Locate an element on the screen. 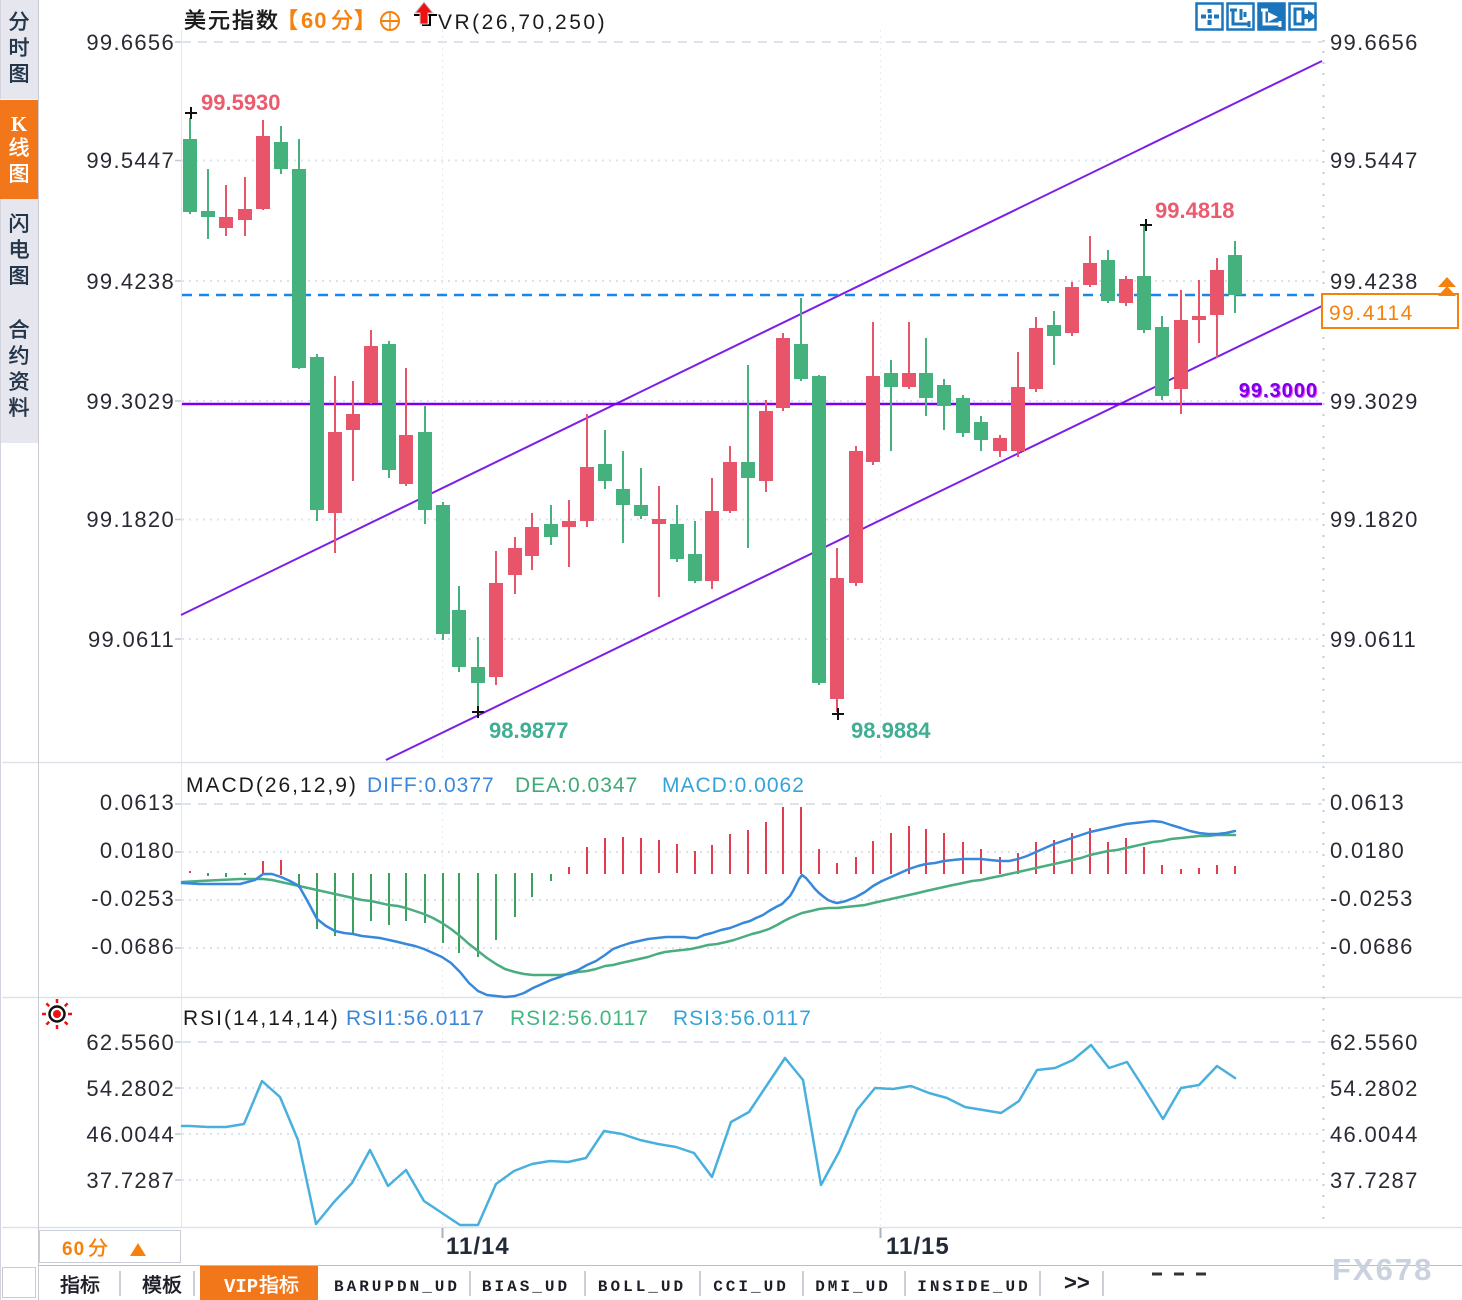  svg-text: 11/15 is located at coordinates (918, 1246).